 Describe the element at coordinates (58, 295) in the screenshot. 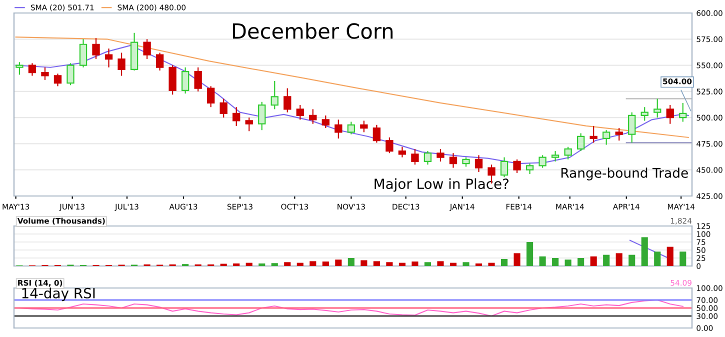

I see `annotation: 14-day RSI` at that location.